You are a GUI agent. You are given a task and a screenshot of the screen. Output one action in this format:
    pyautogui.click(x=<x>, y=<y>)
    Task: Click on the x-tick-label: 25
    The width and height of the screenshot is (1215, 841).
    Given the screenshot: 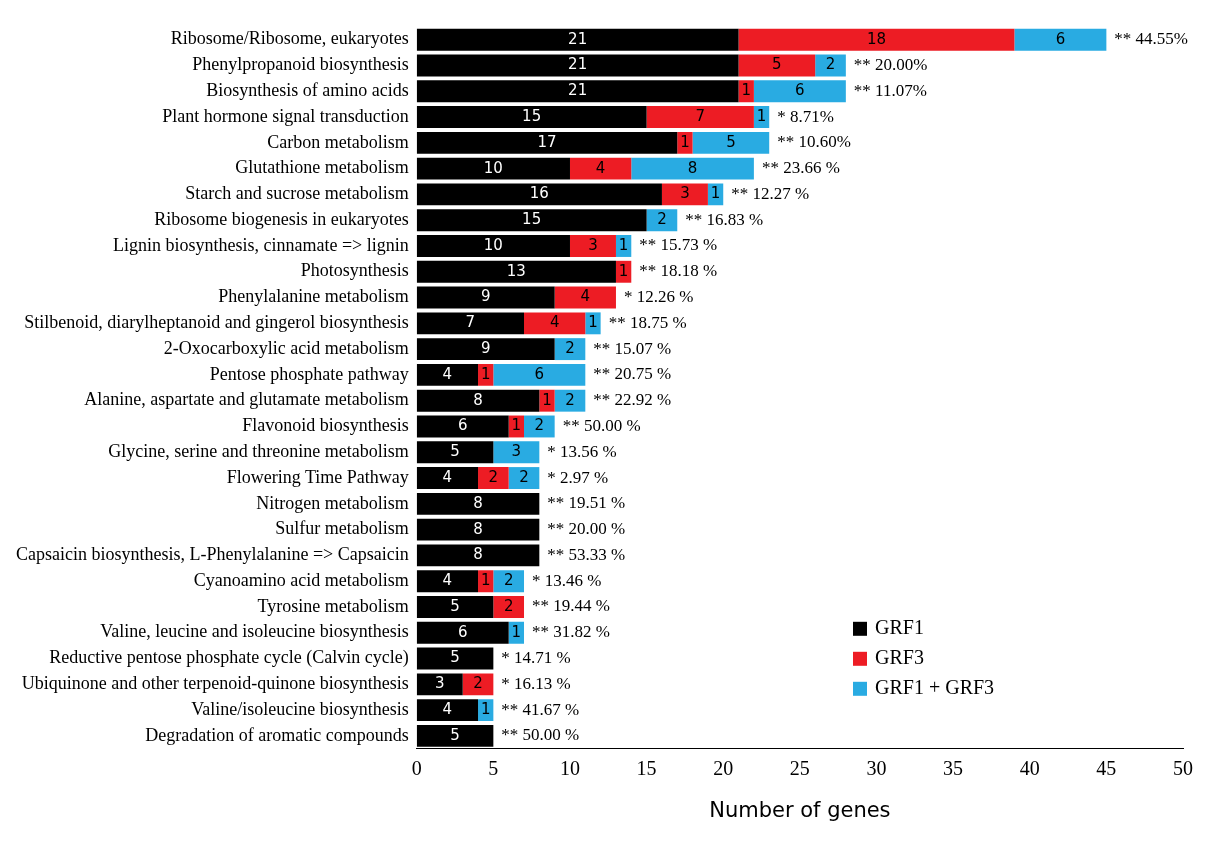 What is the action you would take?
    pyautogui.click(x=799, y=768)
    